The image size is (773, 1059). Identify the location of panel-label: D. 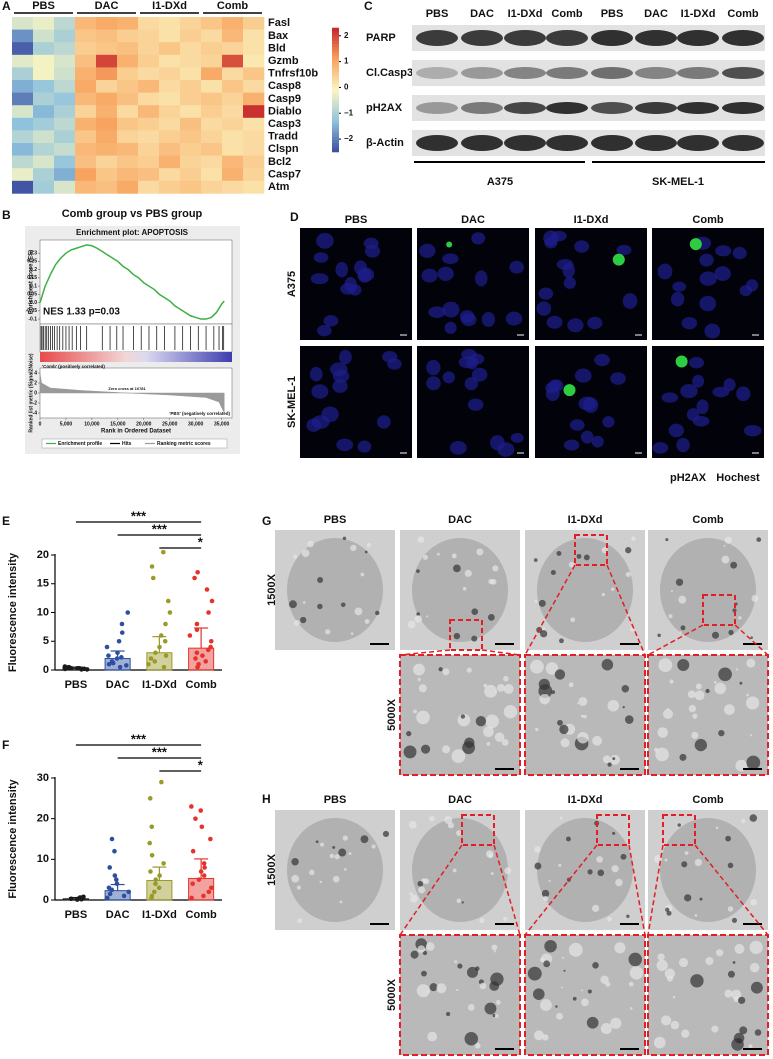
(294, 217).